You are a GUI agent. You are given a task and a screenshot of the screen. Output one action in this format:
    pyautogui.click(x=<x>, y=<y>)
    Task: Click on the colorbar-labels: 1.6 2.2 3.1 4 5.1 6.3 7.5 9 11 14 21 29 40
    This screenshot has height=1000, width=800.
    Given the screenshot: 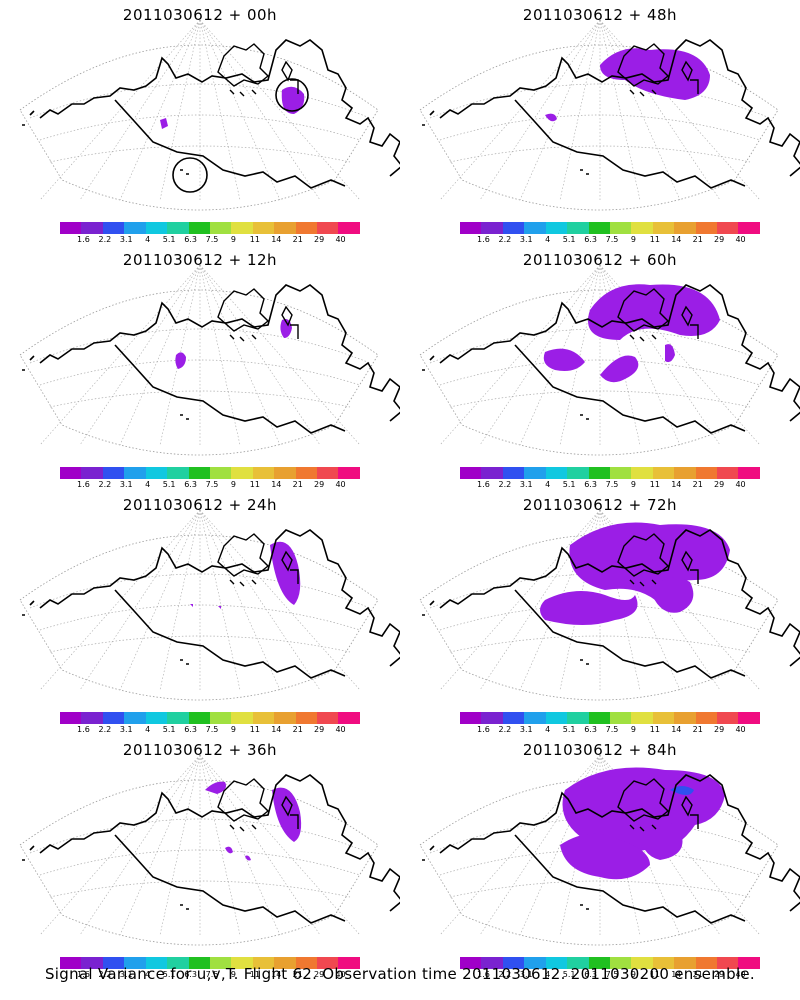 What is the action you would take?
    pyautogui.click(x=612, y=975)
    